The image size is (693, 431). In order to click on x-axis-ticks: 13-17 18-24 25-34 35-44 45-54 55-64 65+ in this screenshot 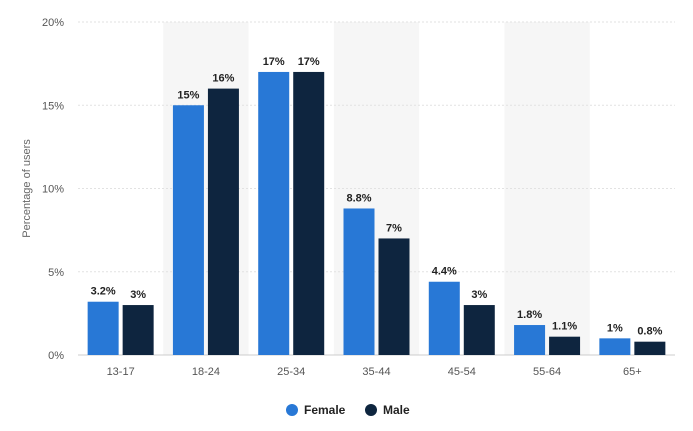, I will do `click(374, 372)`.